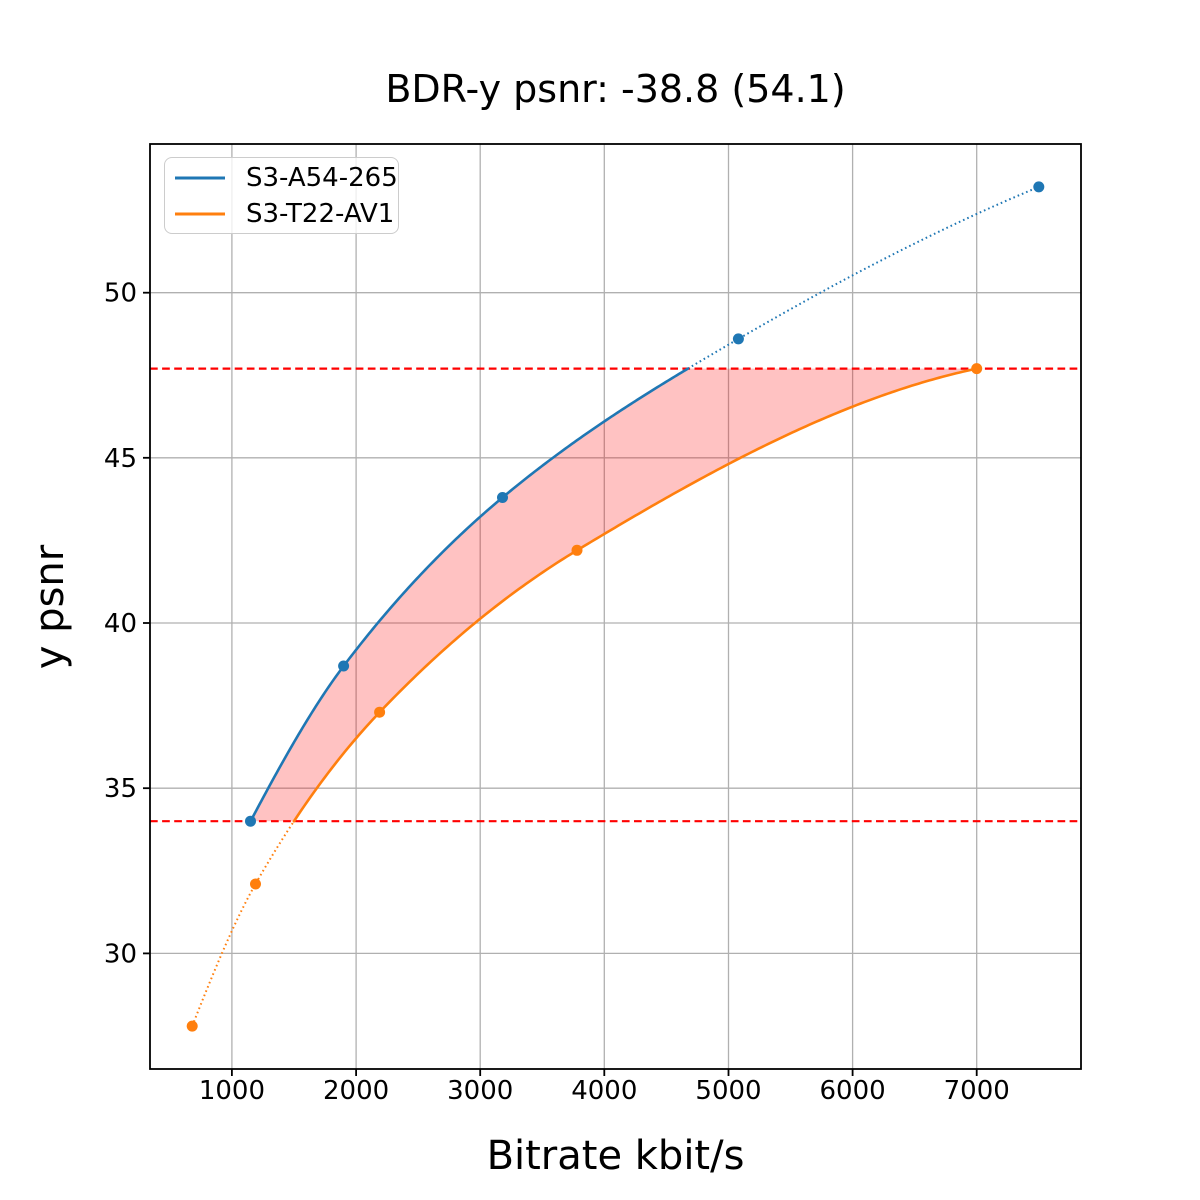 Image resolution: width=1200 pixels, height=1200 pixels. Describe the element at coordinates (604, 1091) in the screenshot. I see `x-tick-label: 4000` at that location.